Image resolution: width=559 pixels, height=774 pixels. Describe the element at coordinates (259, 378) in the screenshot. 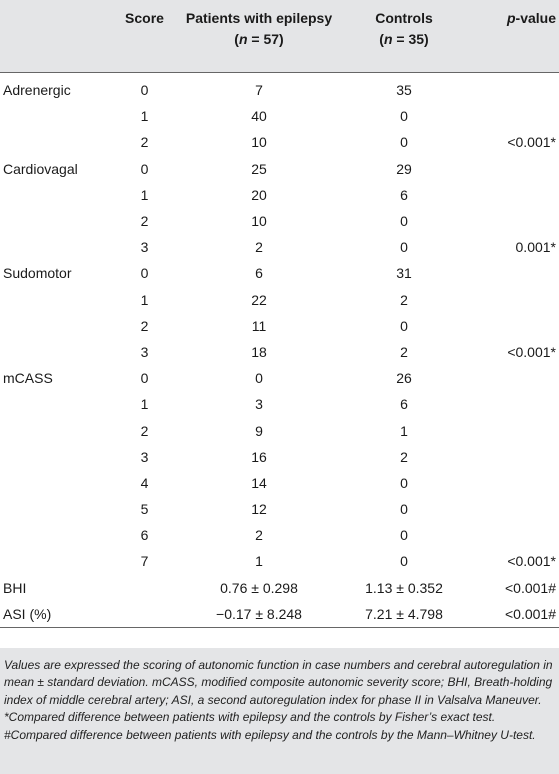

I see `row-patients-cell: 0` at that location.